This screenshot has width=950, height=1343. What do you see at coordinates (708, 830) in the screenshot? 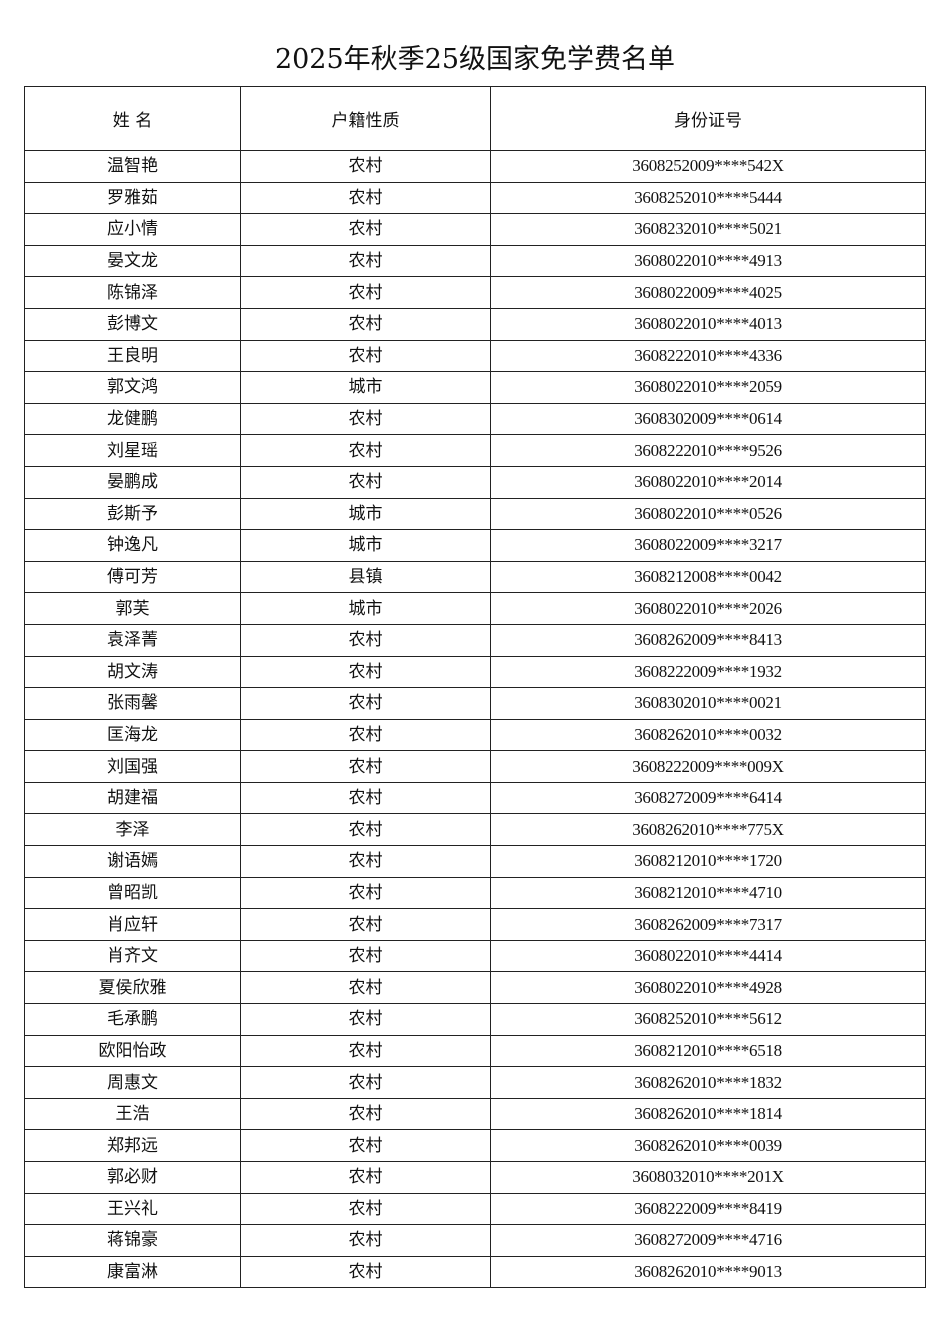
I see `cell-id-number: 3608262010****775X` at bounding box center [708, 830].